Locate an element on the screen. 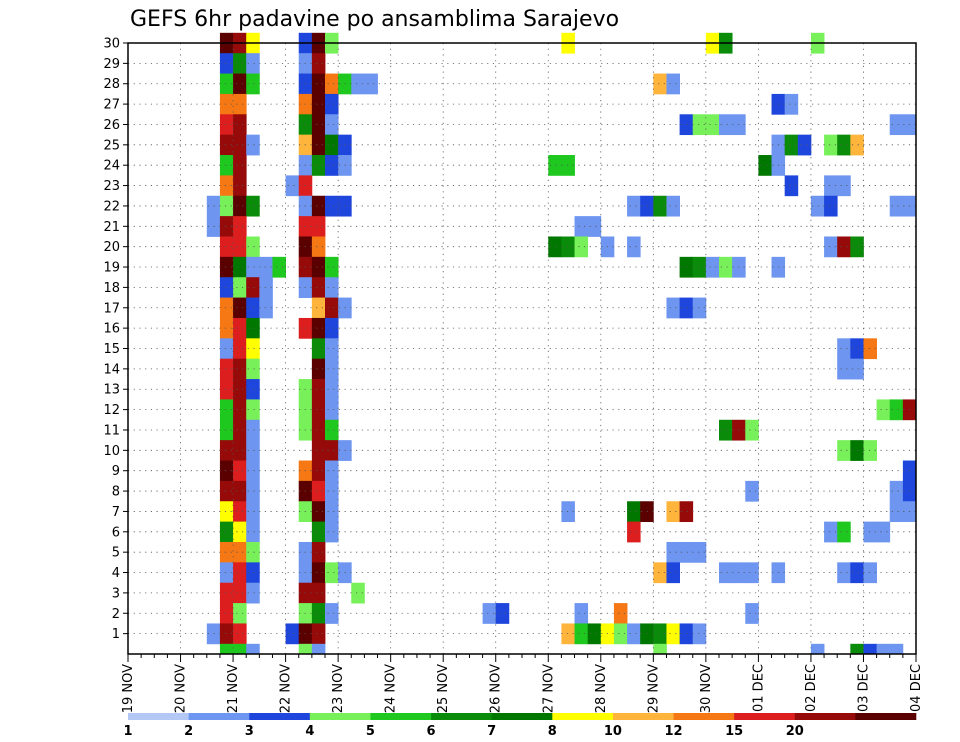 Image resolution: width=960 pixels, height=742 pixels. colorbar-label: 6 is located at coordinates (431, 731).